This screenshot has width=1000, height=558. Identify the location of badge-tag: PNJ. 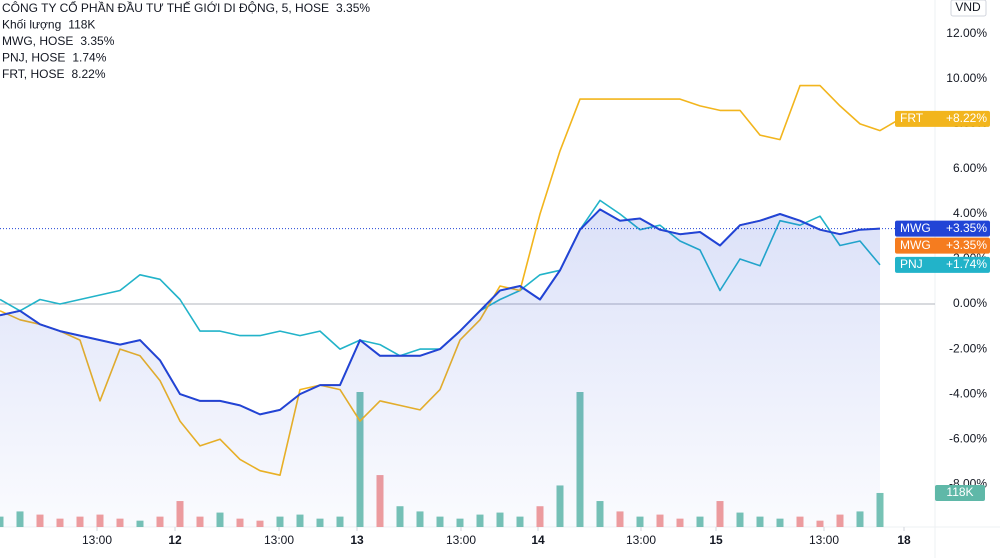
(911, 264).